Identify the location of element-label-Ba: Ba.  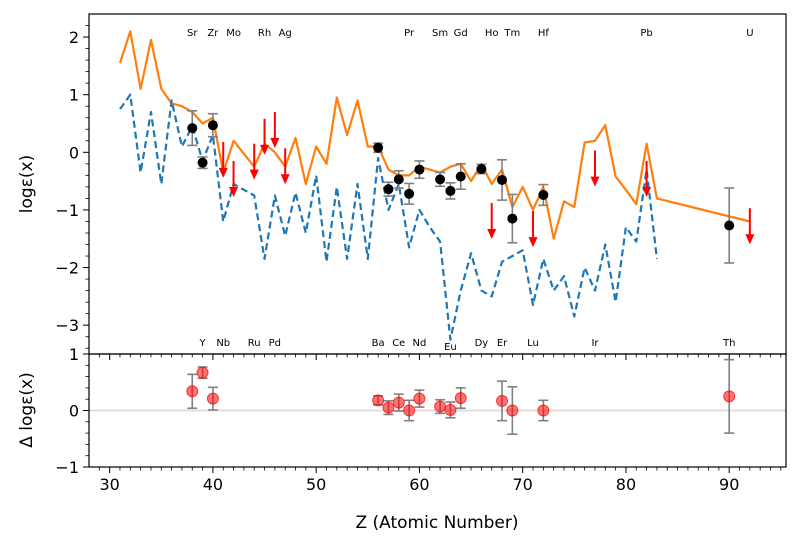
(378, 343).